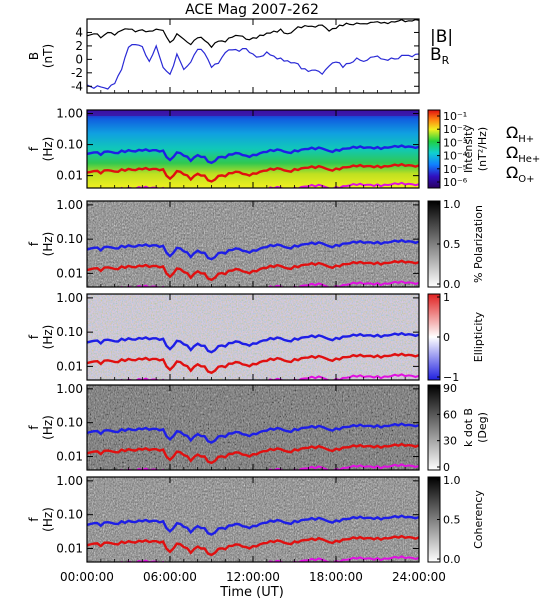 The image size is (550, 600). I want to click on x-tick-label: 12:00:00, so click(253, 577).